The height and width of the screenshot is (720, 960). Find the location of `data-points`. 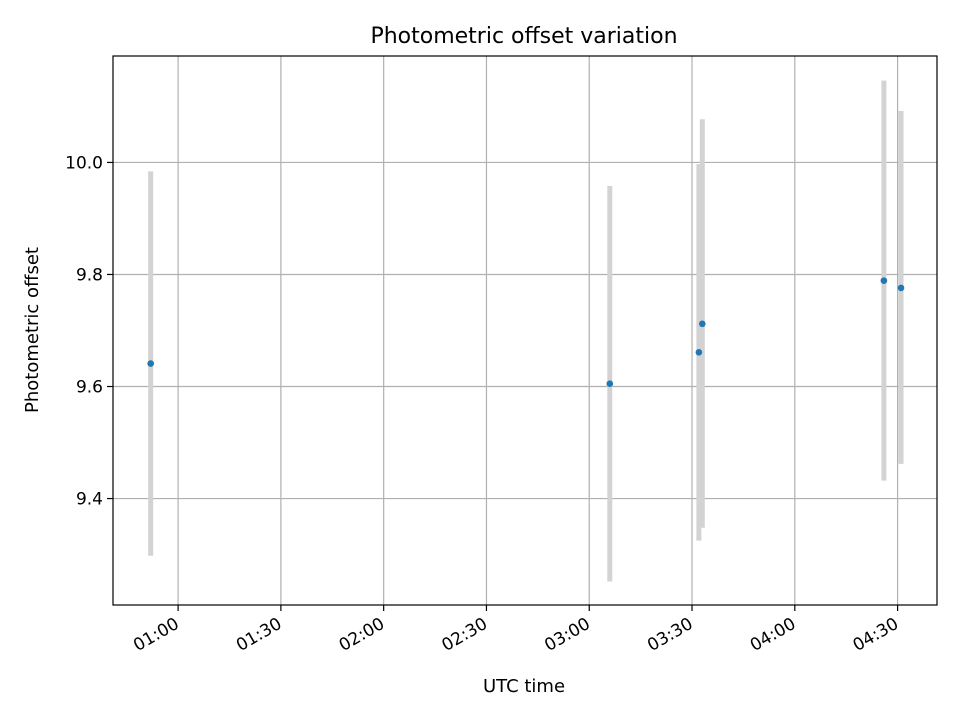

data-points is located at coordinates (526, 332).